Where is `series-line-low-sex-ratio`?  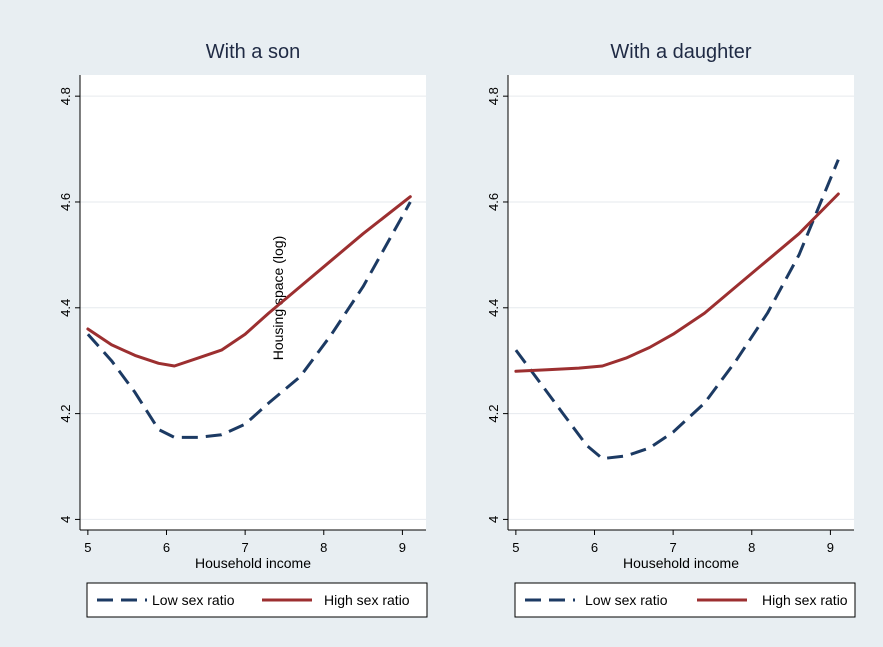 series-line-low-sex-ratio is located at coordinates (249, 320).